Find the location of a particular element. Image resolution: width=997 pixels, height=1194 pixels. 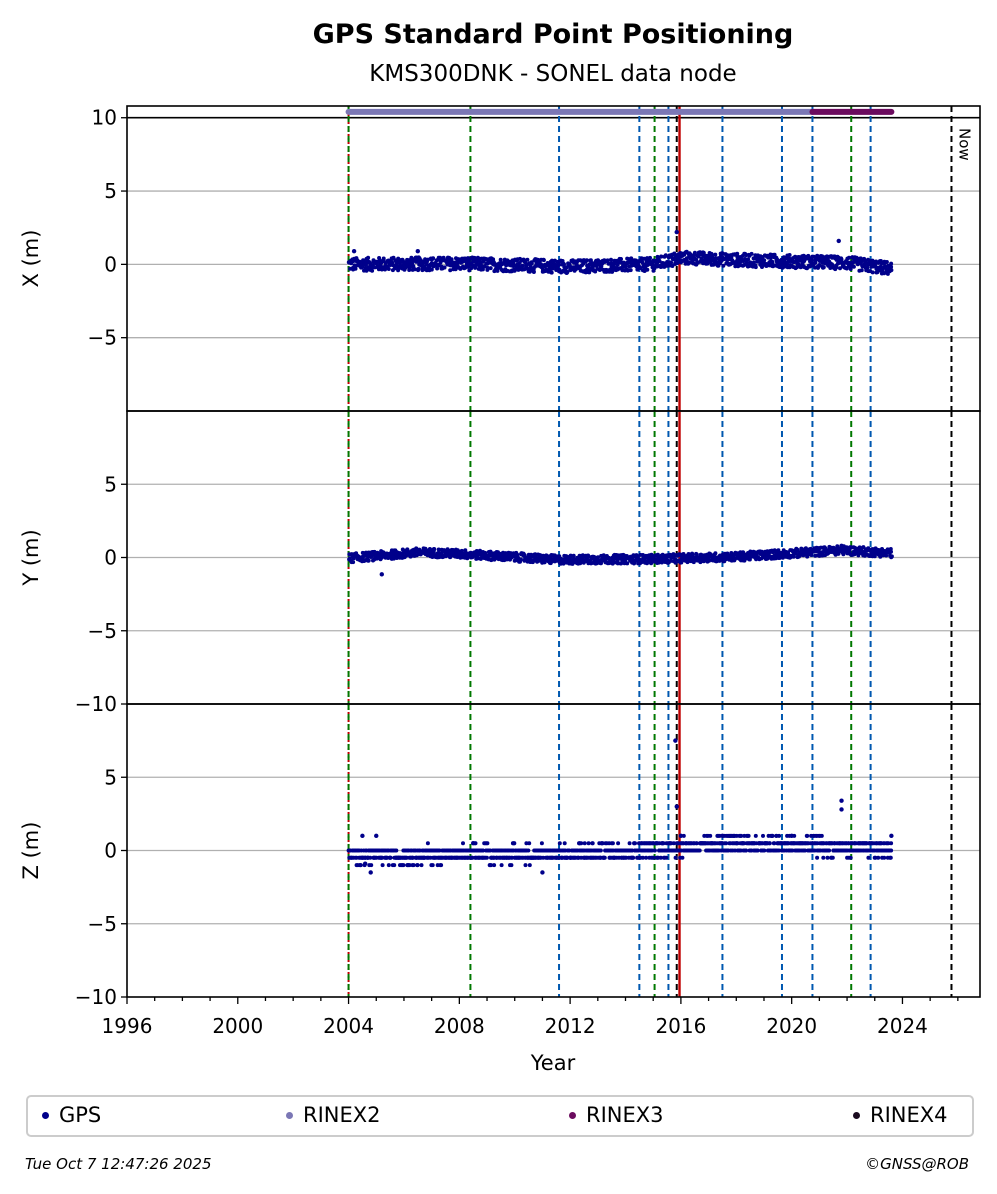

rinex2-marker-icon is located at coordinates (289, 1115).